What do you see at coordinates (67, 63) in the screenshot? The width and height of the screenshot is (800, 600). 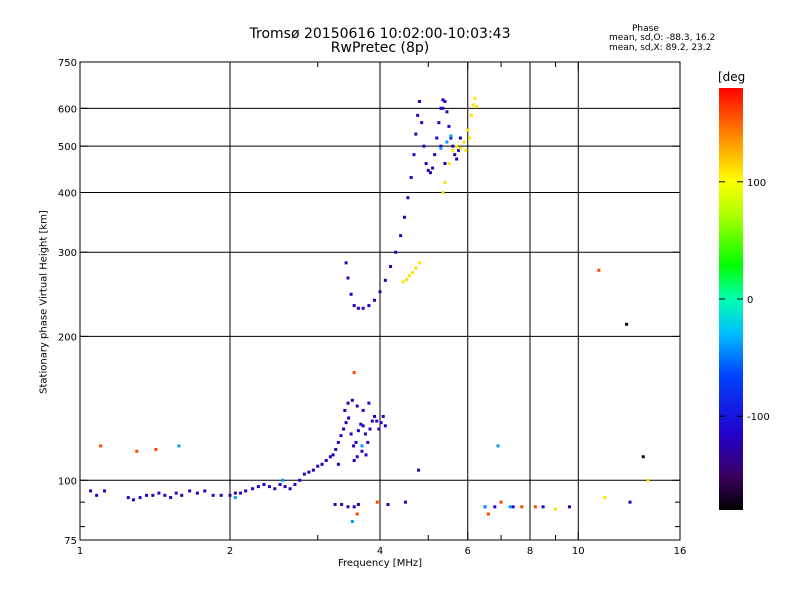 I see `y-tick-label: 750` at bounding box center [67, 63].